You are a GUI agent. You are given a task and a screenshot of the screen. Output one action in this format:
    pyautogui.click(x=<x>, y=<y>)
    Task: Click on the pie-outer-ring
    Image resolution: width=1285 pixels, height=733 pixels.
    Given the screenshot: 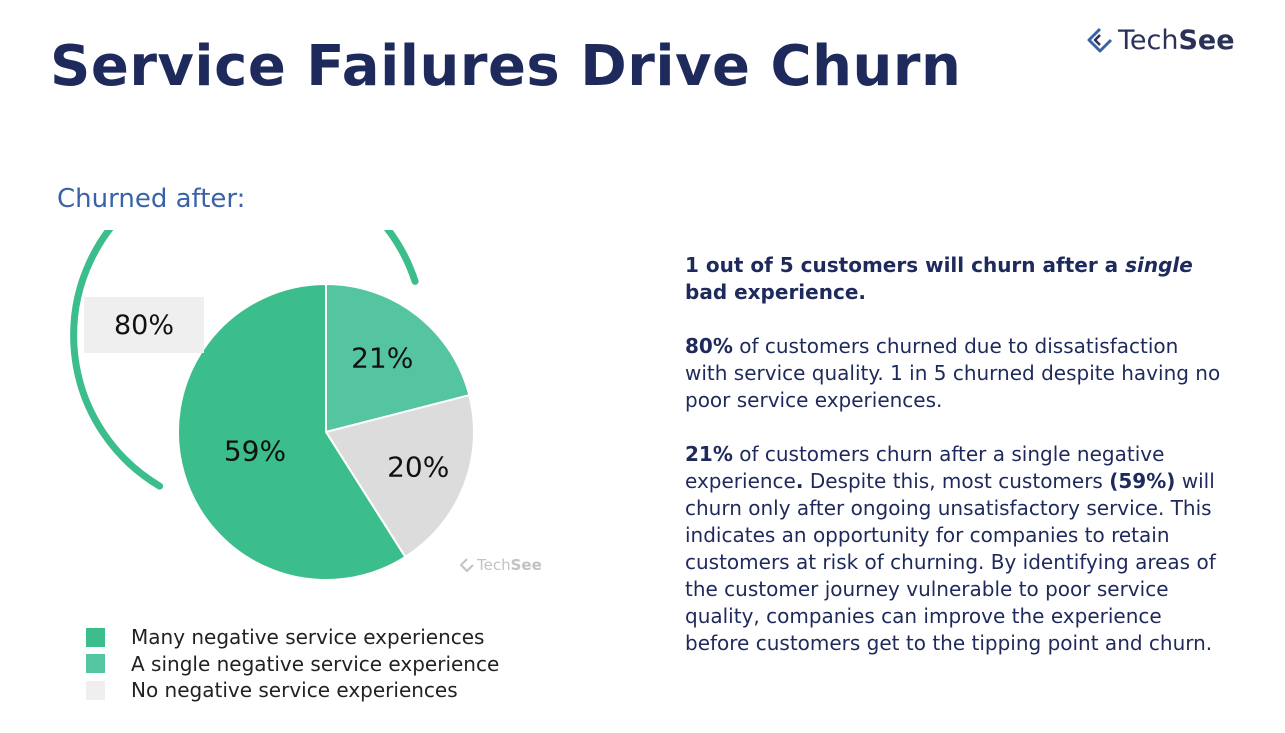 What is the action you would take?
    pyautogui.click(x=244, y=360)
    